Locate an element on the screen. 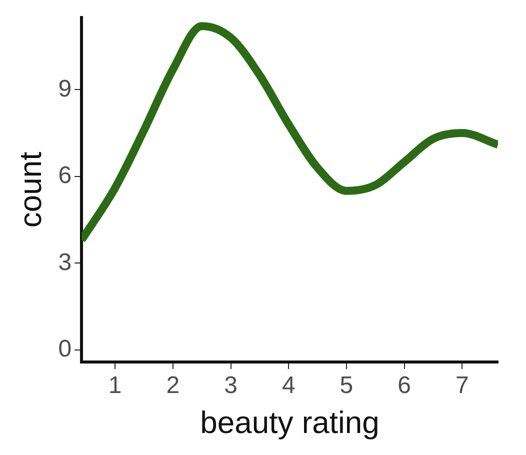 This screenshot has height=455, width=526. x-tick-label: 1 is located at coordinates (115, 386).